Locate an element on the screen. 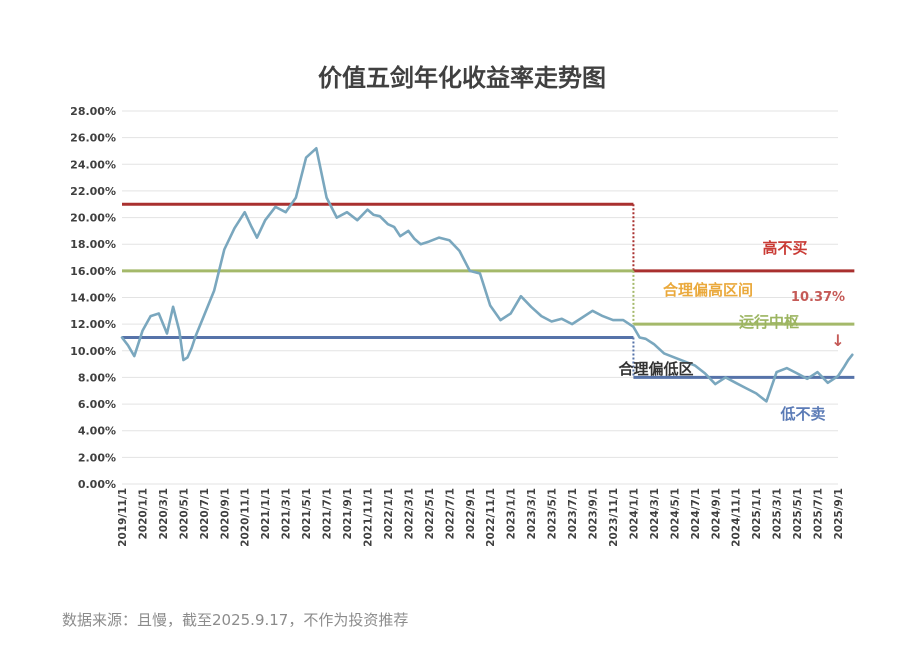 The width and height of the screenshot is (924, 654). y-tick-label: 14.00% is located at coordinates (93, 298).